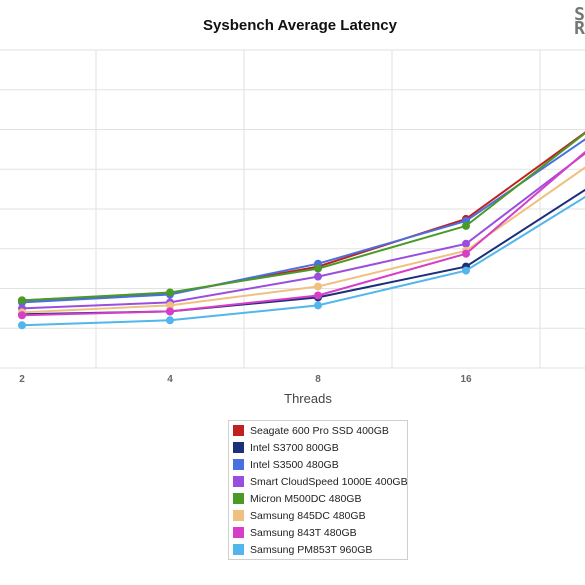 This screenshot has height=585, width=585. What do you see at coordinates (311, 549) in the screenshot?
I see `legend-label: Samsung PM853T 960GB` at bounding box center [311, 549].